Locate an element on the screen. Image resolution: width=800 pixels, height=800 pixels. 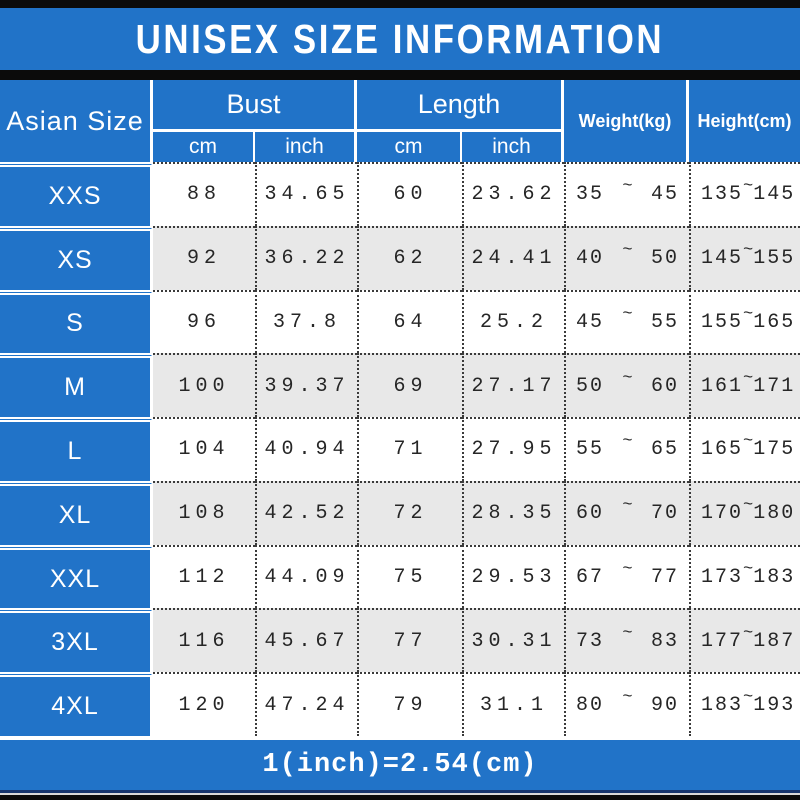
weight-min: 40 is located at coordinates (590, 259).